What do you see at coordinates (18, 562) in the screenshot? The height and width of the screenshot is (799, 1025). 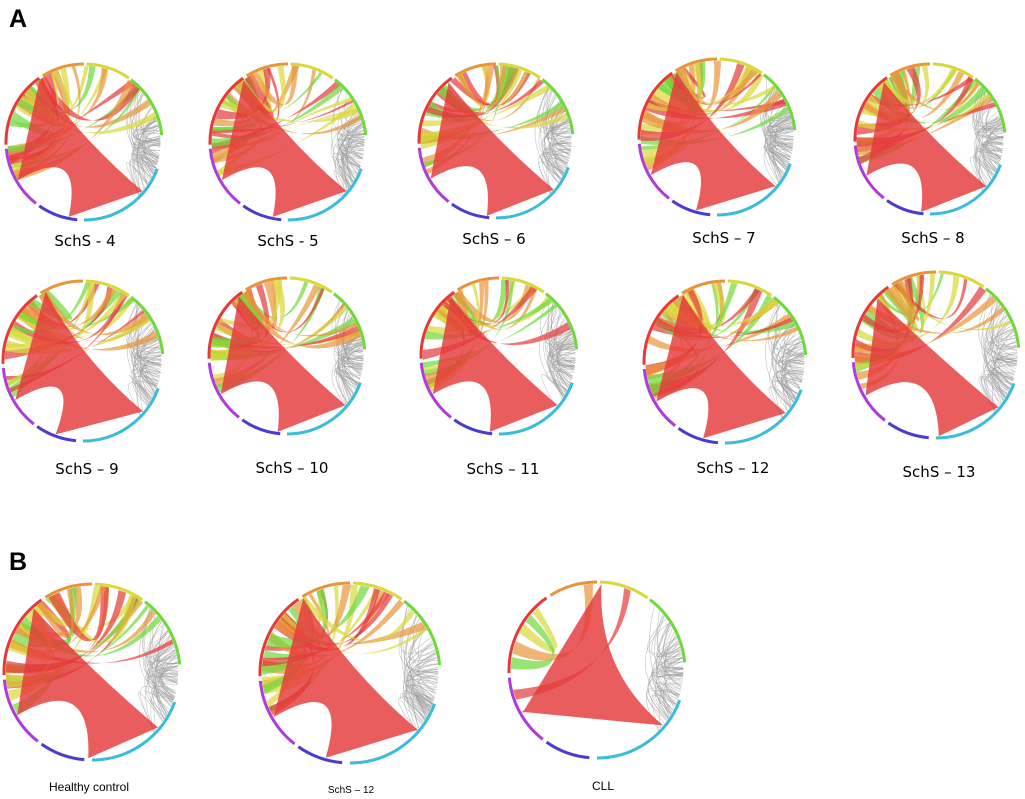 I see `panel-b-label: B` at bounding box center [18, 562].